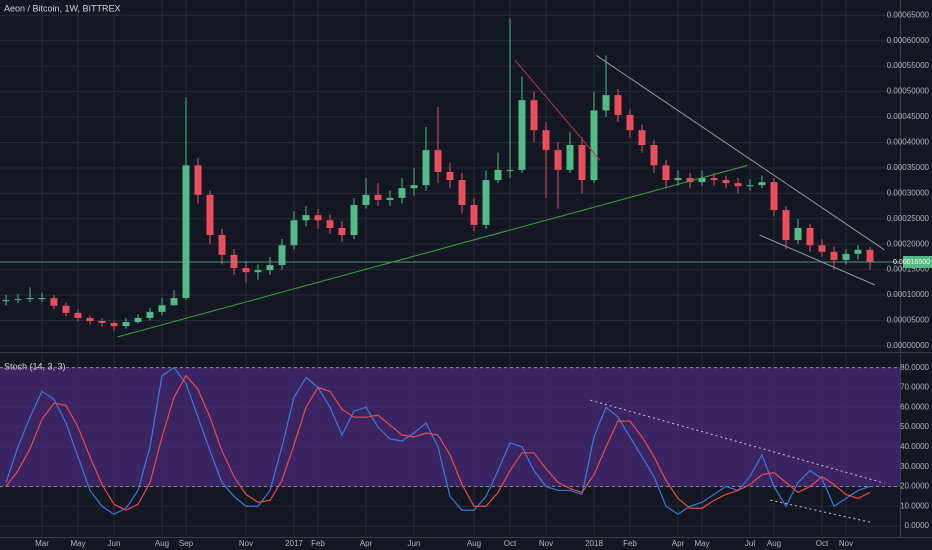 The width and height of the screenshot is (932, 550). Describe the element at coordinates (914, 466) in the screenshot. I see `y-tick-label: 30.0000` at that location.